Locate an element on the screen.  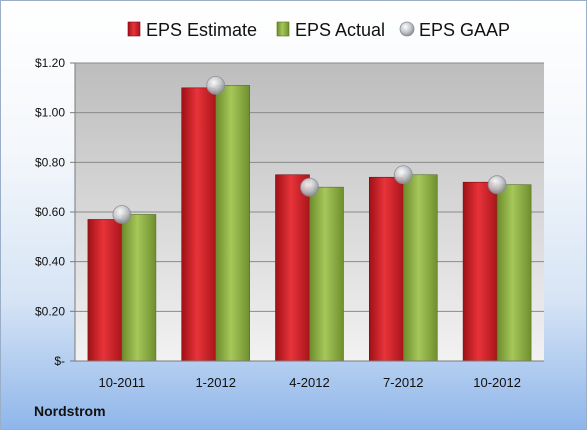
x-tick-label: 1-2012 is located at coordinates (215, 382).